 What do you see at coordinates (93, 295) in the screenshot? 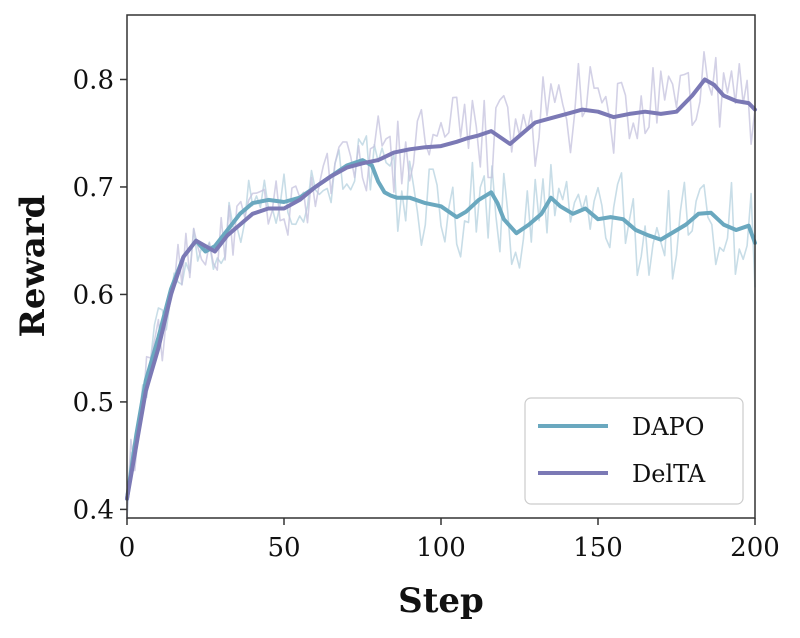
I see `y-tick-label: 0.6` at bounding box center [93, 295].